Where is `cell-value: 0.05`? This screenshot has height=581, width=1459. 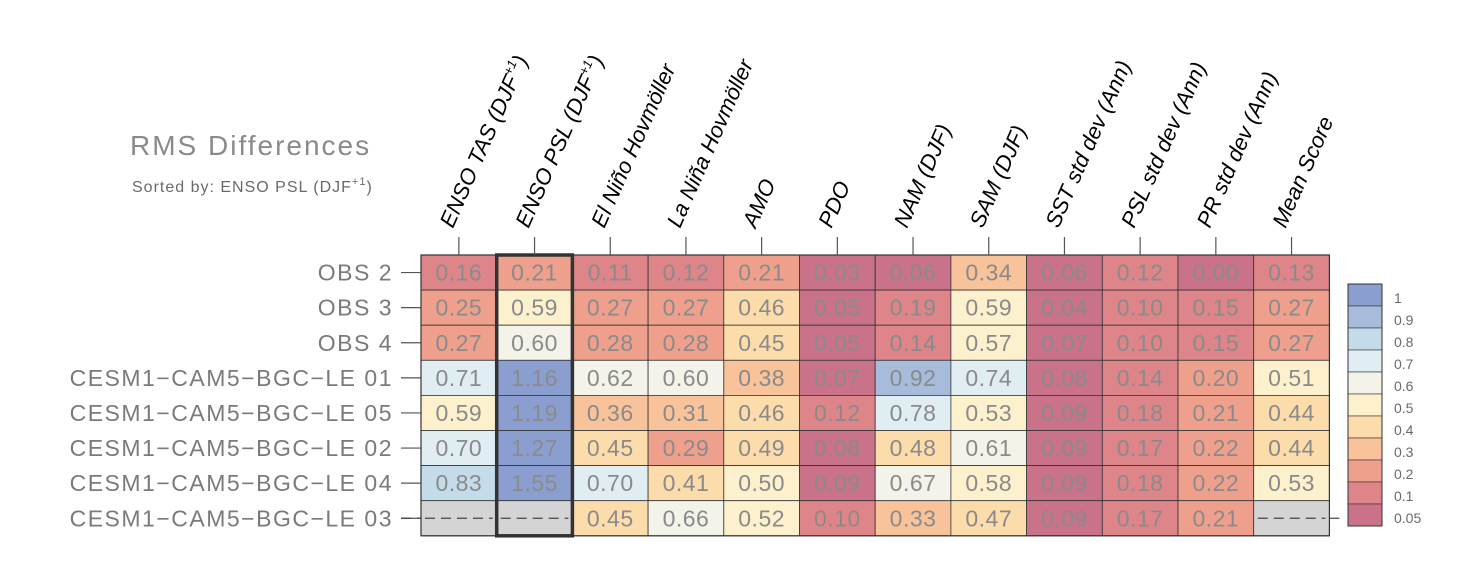
cell-value: 0.05 is located at coordinates (837, 308).